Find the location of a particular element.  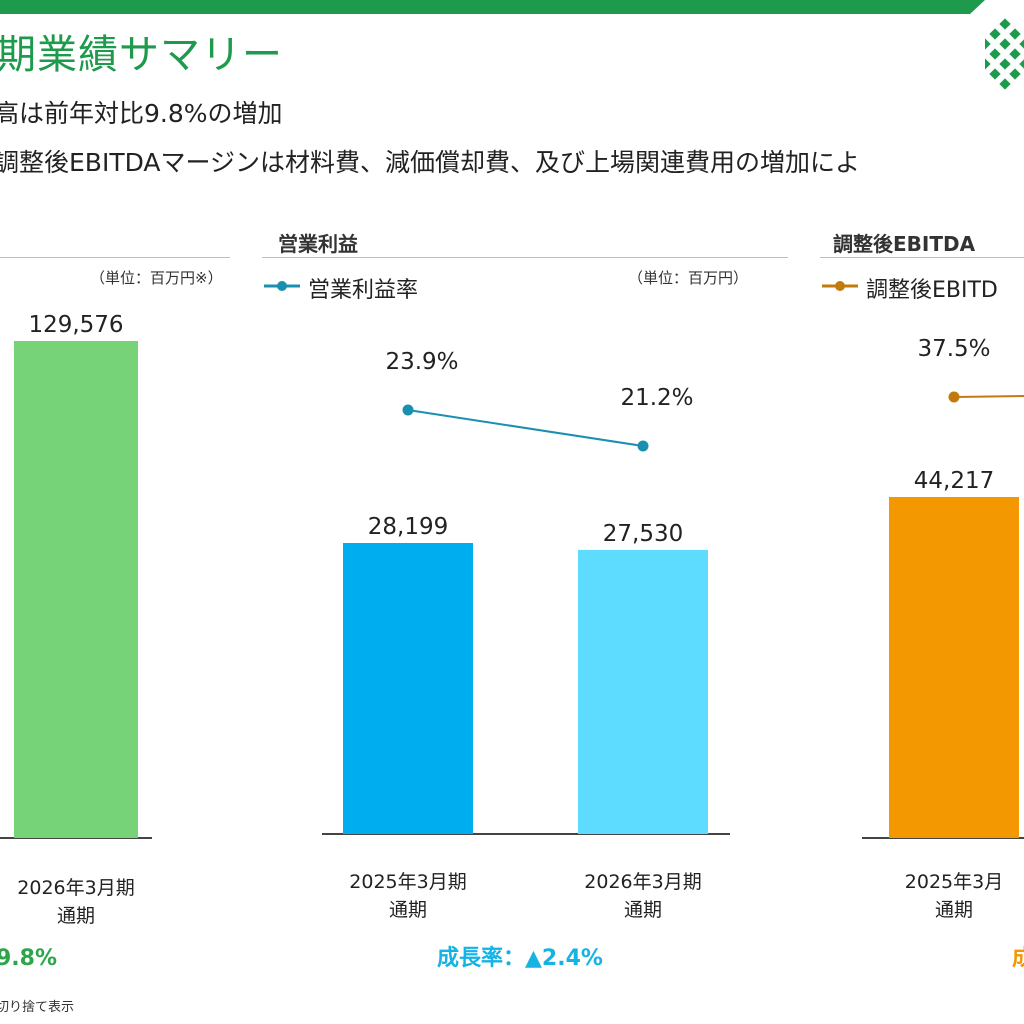

unit-label-operating-profit: （単位：百万円） is located at coordinates (688, 278).